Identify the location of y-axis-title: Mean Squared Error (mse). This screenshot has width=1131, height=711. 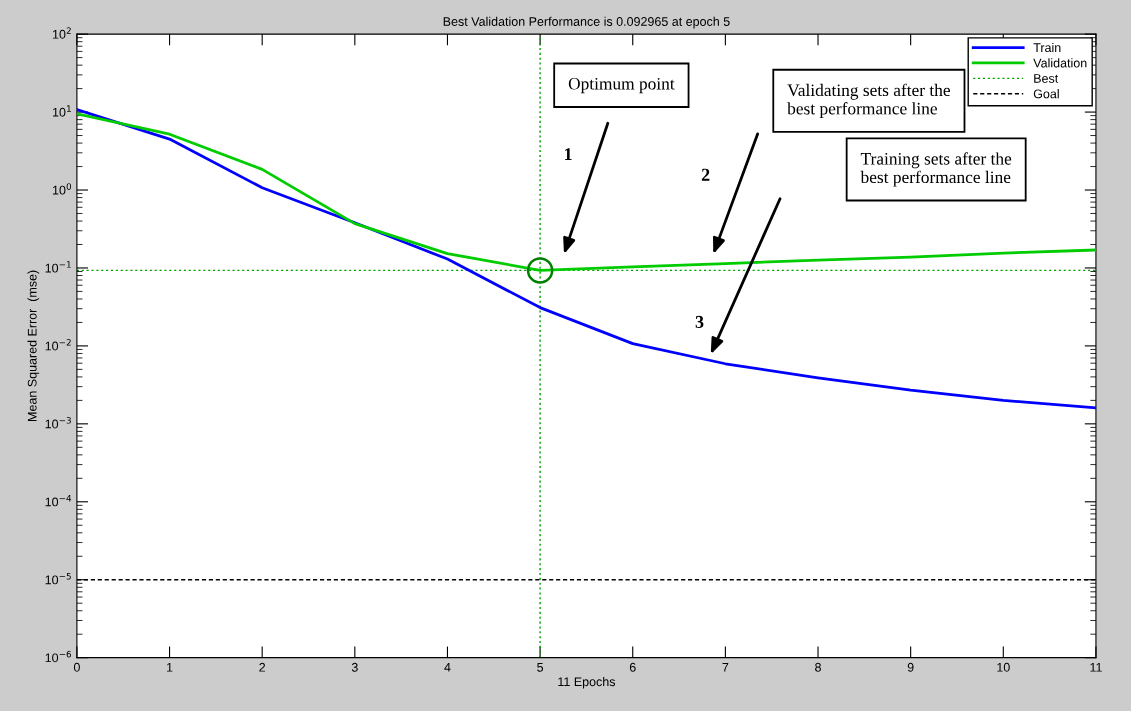
(33, 345).